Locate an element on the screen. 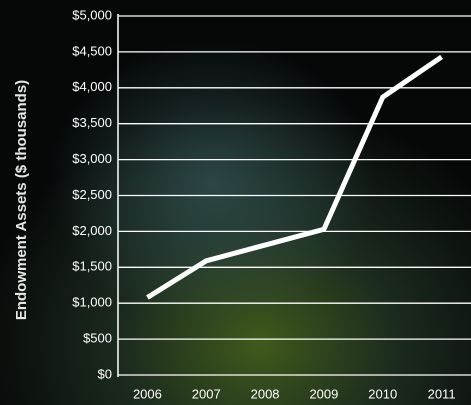  y-tick-label: $4,000 is located at coordinates (92, 86).